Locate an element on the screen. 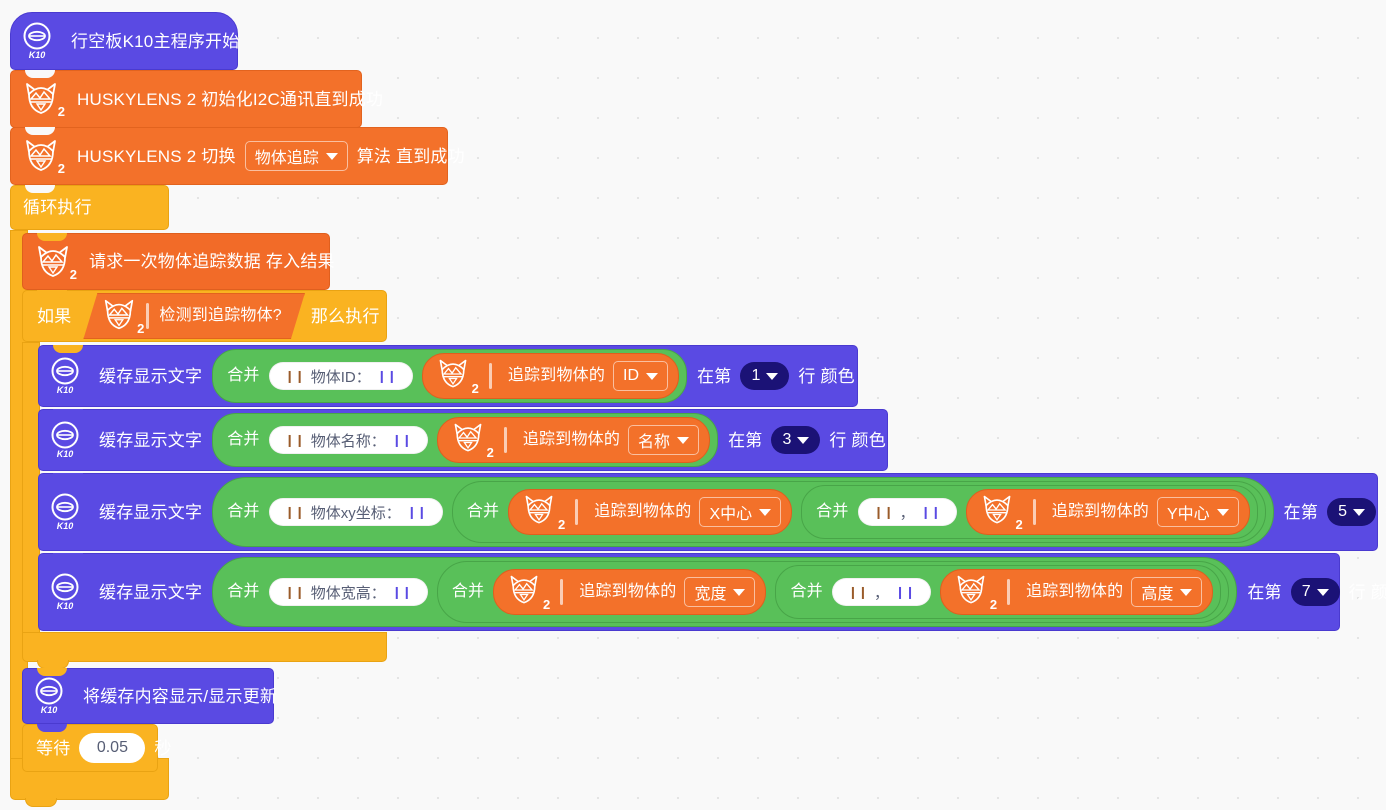 This screenshot has width=1386, height=810. tracked-value-dropdown-y: Y中心 is located at coordinates (1197, 512).